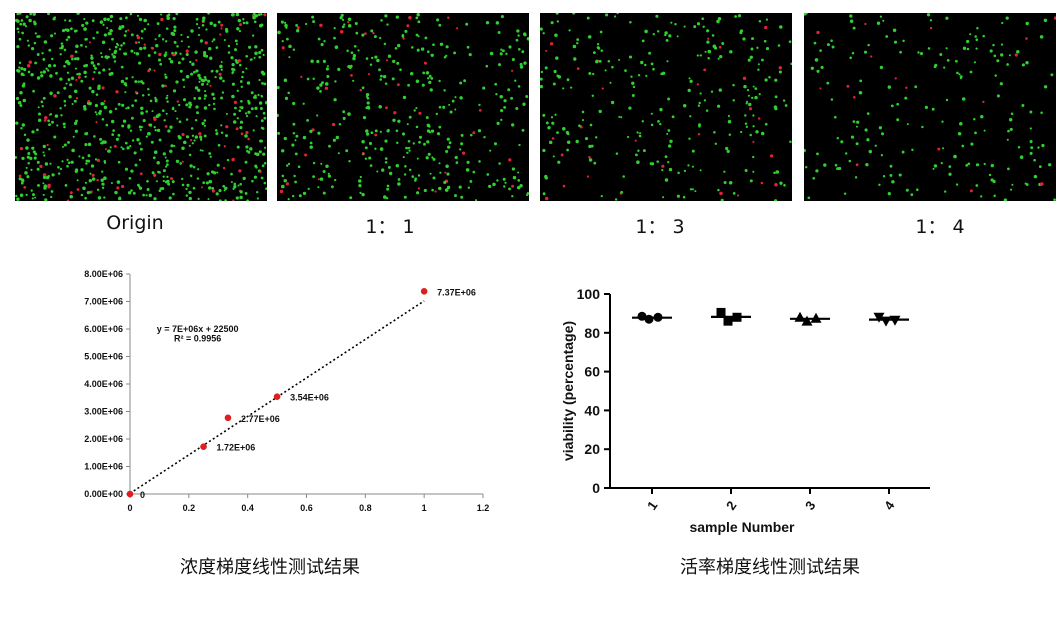 Image resolution: width=1061 pixels, height=636 pixels. I want to click on x-tick-label: 2, so click(731, 505).